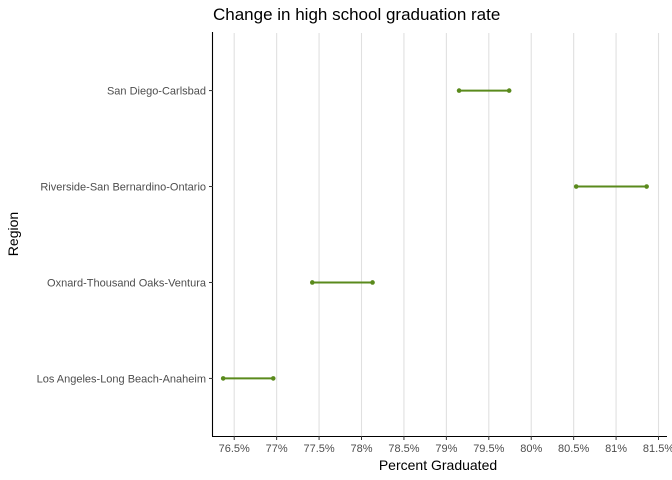  Describe the element at coordinates (488, 449) in the screenshot. I see `x-tick-label: 79.5%` at that location.